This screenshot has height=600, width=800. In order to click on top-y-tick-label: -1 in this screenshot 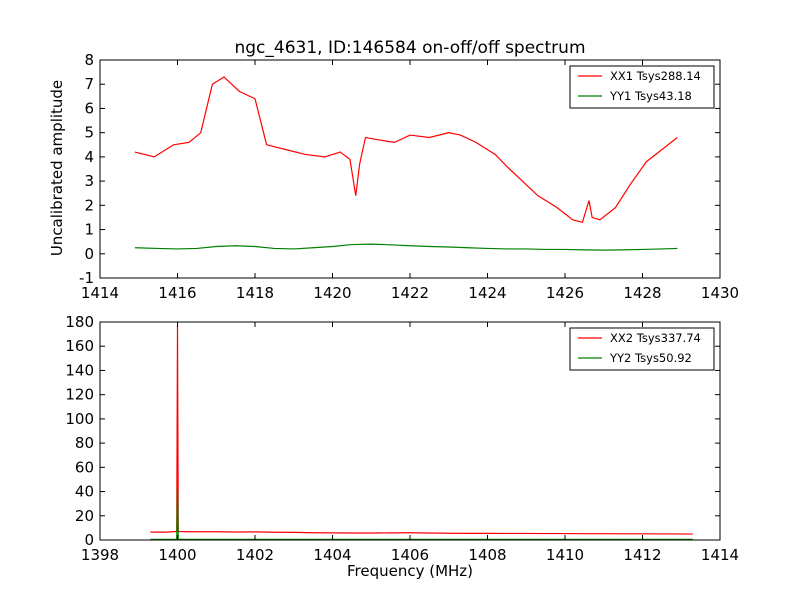, I will do `click(86, 278)`.